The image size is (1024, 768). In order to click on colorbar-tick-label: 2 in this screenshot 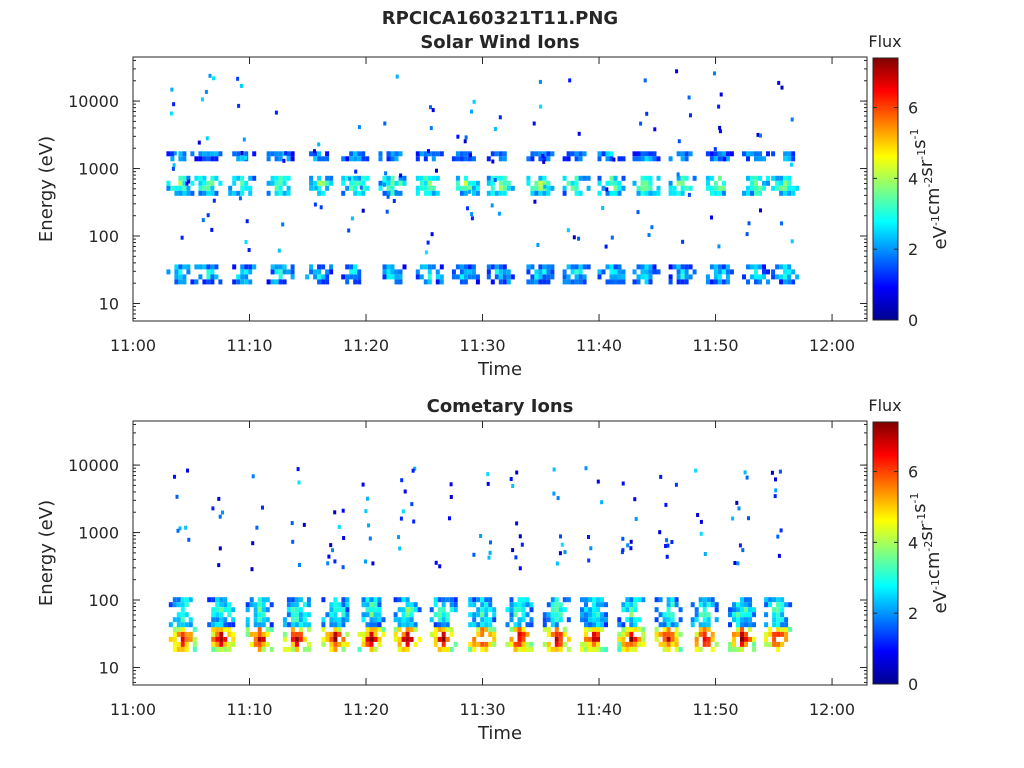, I will do `click(913, 613)`.